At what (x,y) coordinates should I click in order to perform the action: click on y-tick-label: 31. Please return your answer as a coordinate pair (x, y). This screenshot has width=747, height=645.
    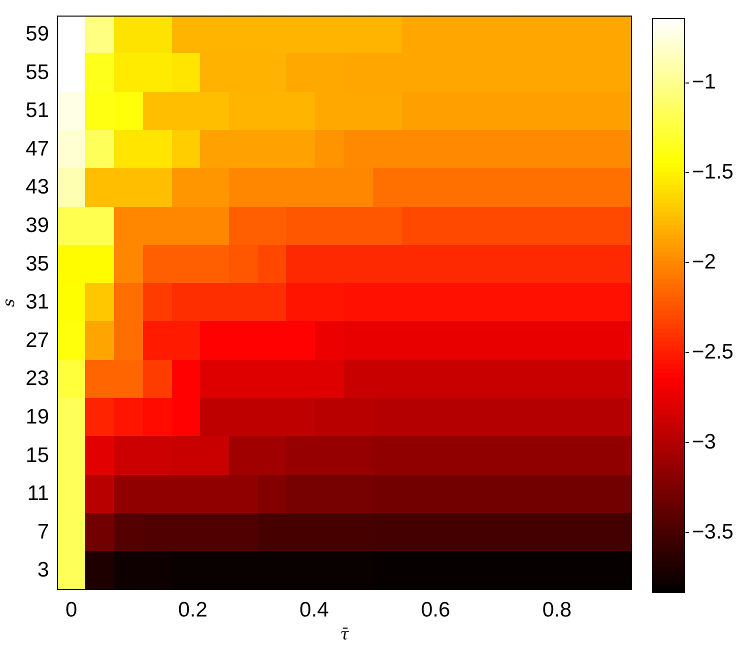
    Looking at the image, I should click on (37, 302).